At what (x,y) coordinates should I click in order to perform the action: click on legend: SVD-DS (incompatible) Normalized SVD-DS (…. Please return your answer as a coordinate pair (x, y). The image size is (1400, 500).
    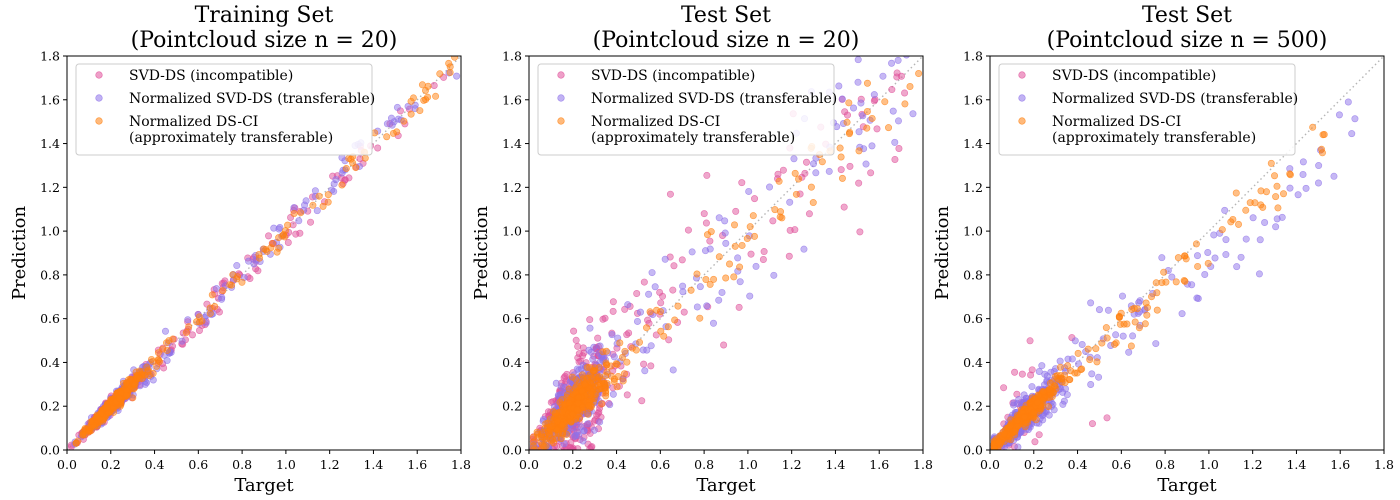
    Looking at the image, I should click on (225, 109).